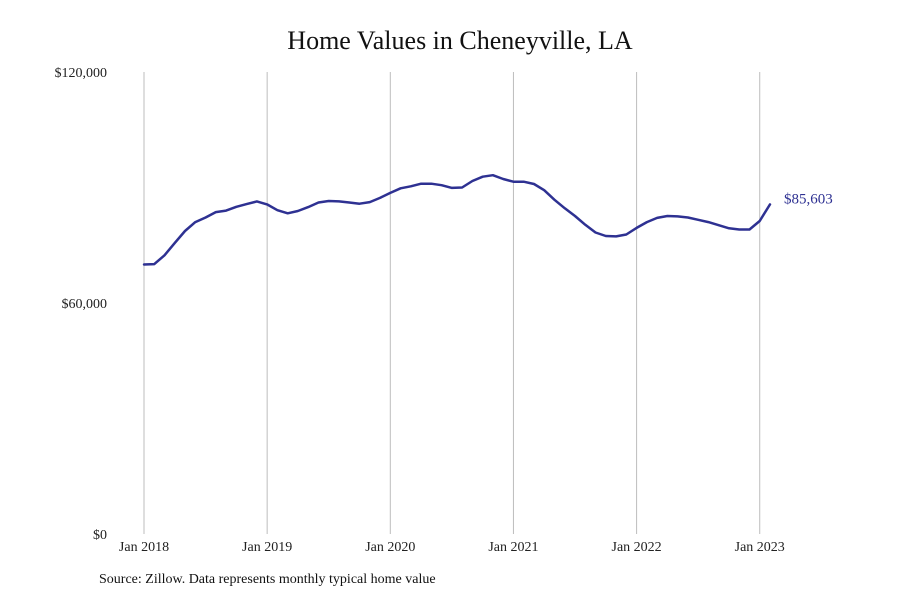 The image size is (900, 600). Describe the element at coordinates (100, 535) in the screenshot. I see `y-tick-label: $0` at that location.